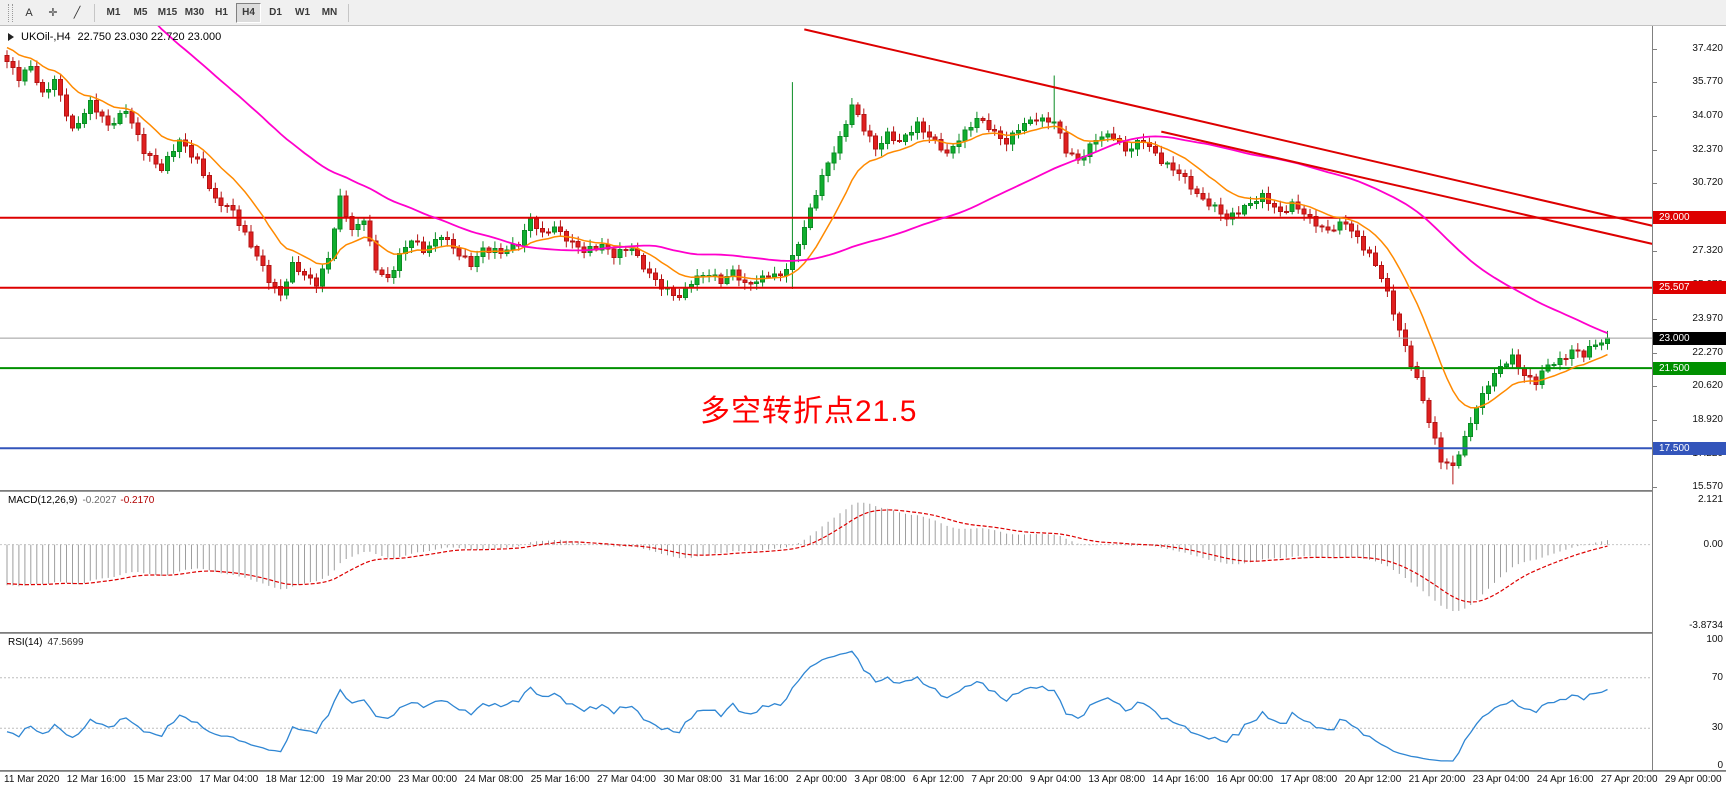 This screenshot has height=788, width=1726. What do you see at coordinates (10, 12) in the screenshot?
I see `toolbar-grip` at bounding box center [10, 12].